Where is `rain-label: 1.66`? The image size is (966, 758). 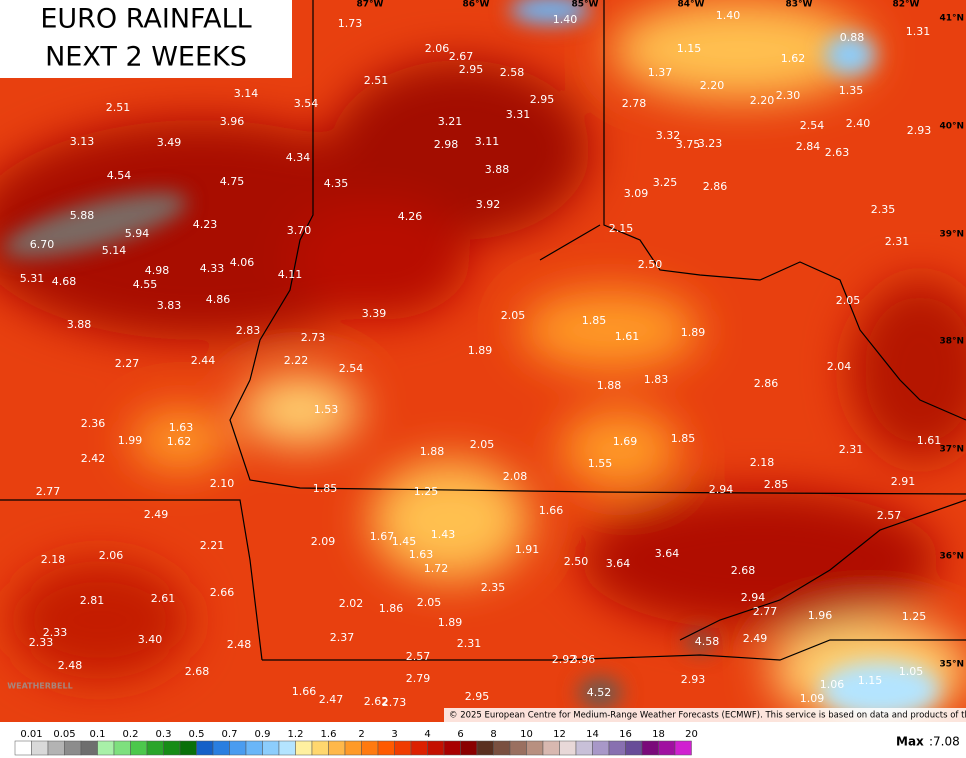
rain-label: 1.66 is located at coordinates (551, 510).